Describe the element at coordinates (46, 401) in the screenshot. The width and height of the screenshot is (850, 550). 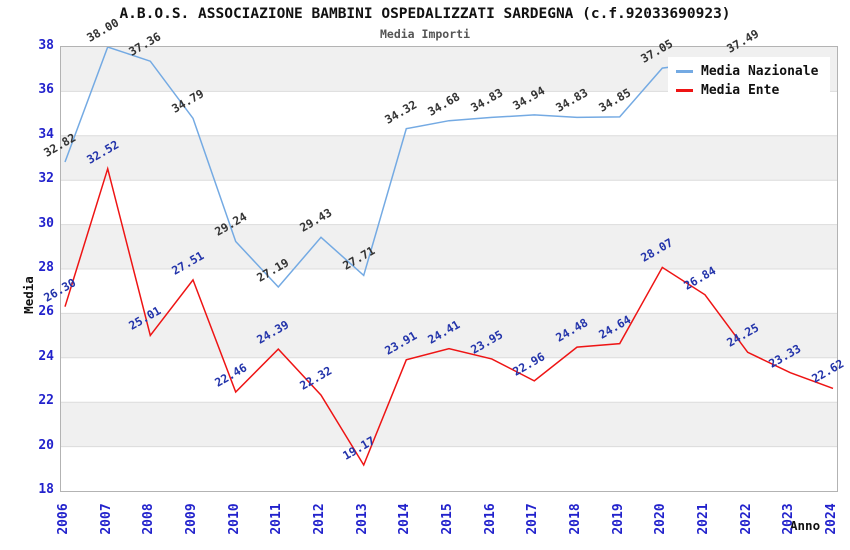
I see `y-tick-label: 22` at that location.